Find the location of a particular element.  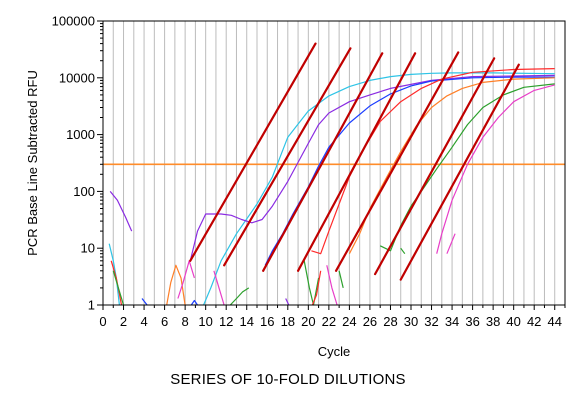

x-tick-label: 20 is located at coordinates (308, 321).